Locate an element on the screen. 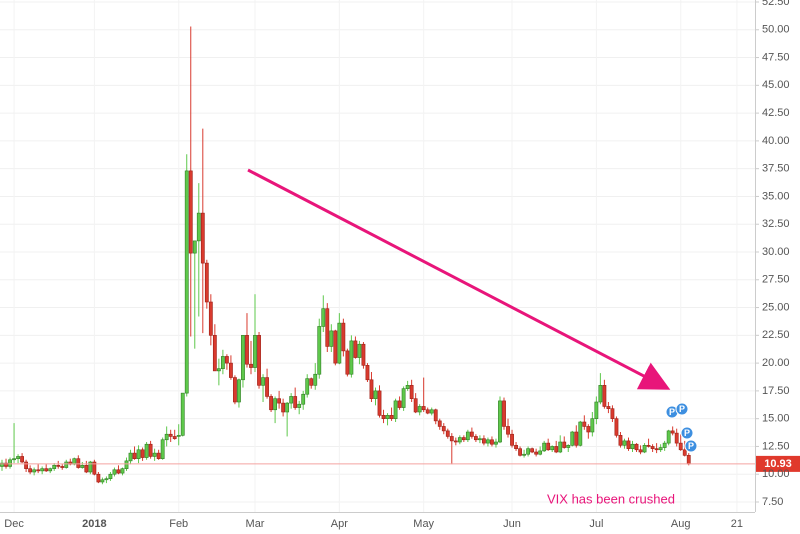 The width and height of the screenshot is (800, 534). last-price-label: 10.93 is located at coordinates (778, 464).